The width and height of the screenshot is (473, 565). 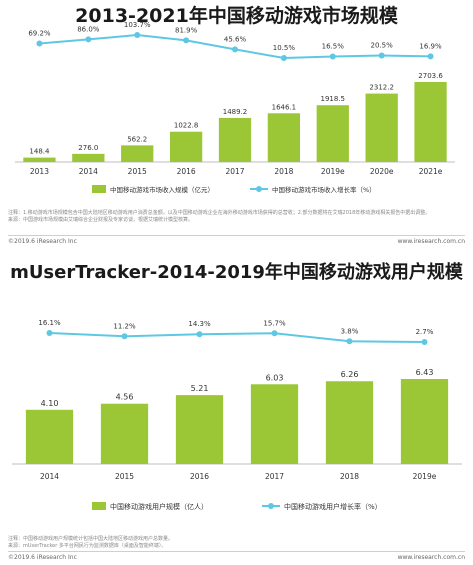 I want to click on bar-value-label: 2312.2, so click(x=381, y=88).